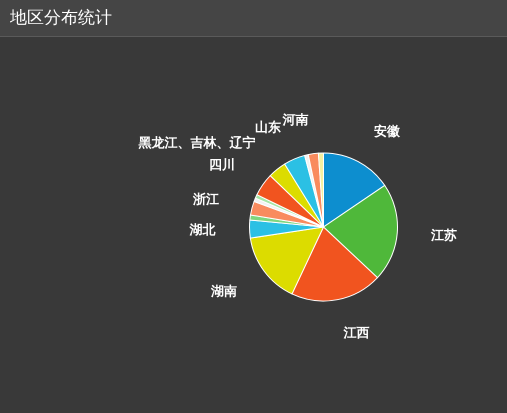 The height and width of the screenshot is (413, 507). Describe the element at coordinates (444, 236) in the screenshot. I see `slice-label: 江苏` at that location.